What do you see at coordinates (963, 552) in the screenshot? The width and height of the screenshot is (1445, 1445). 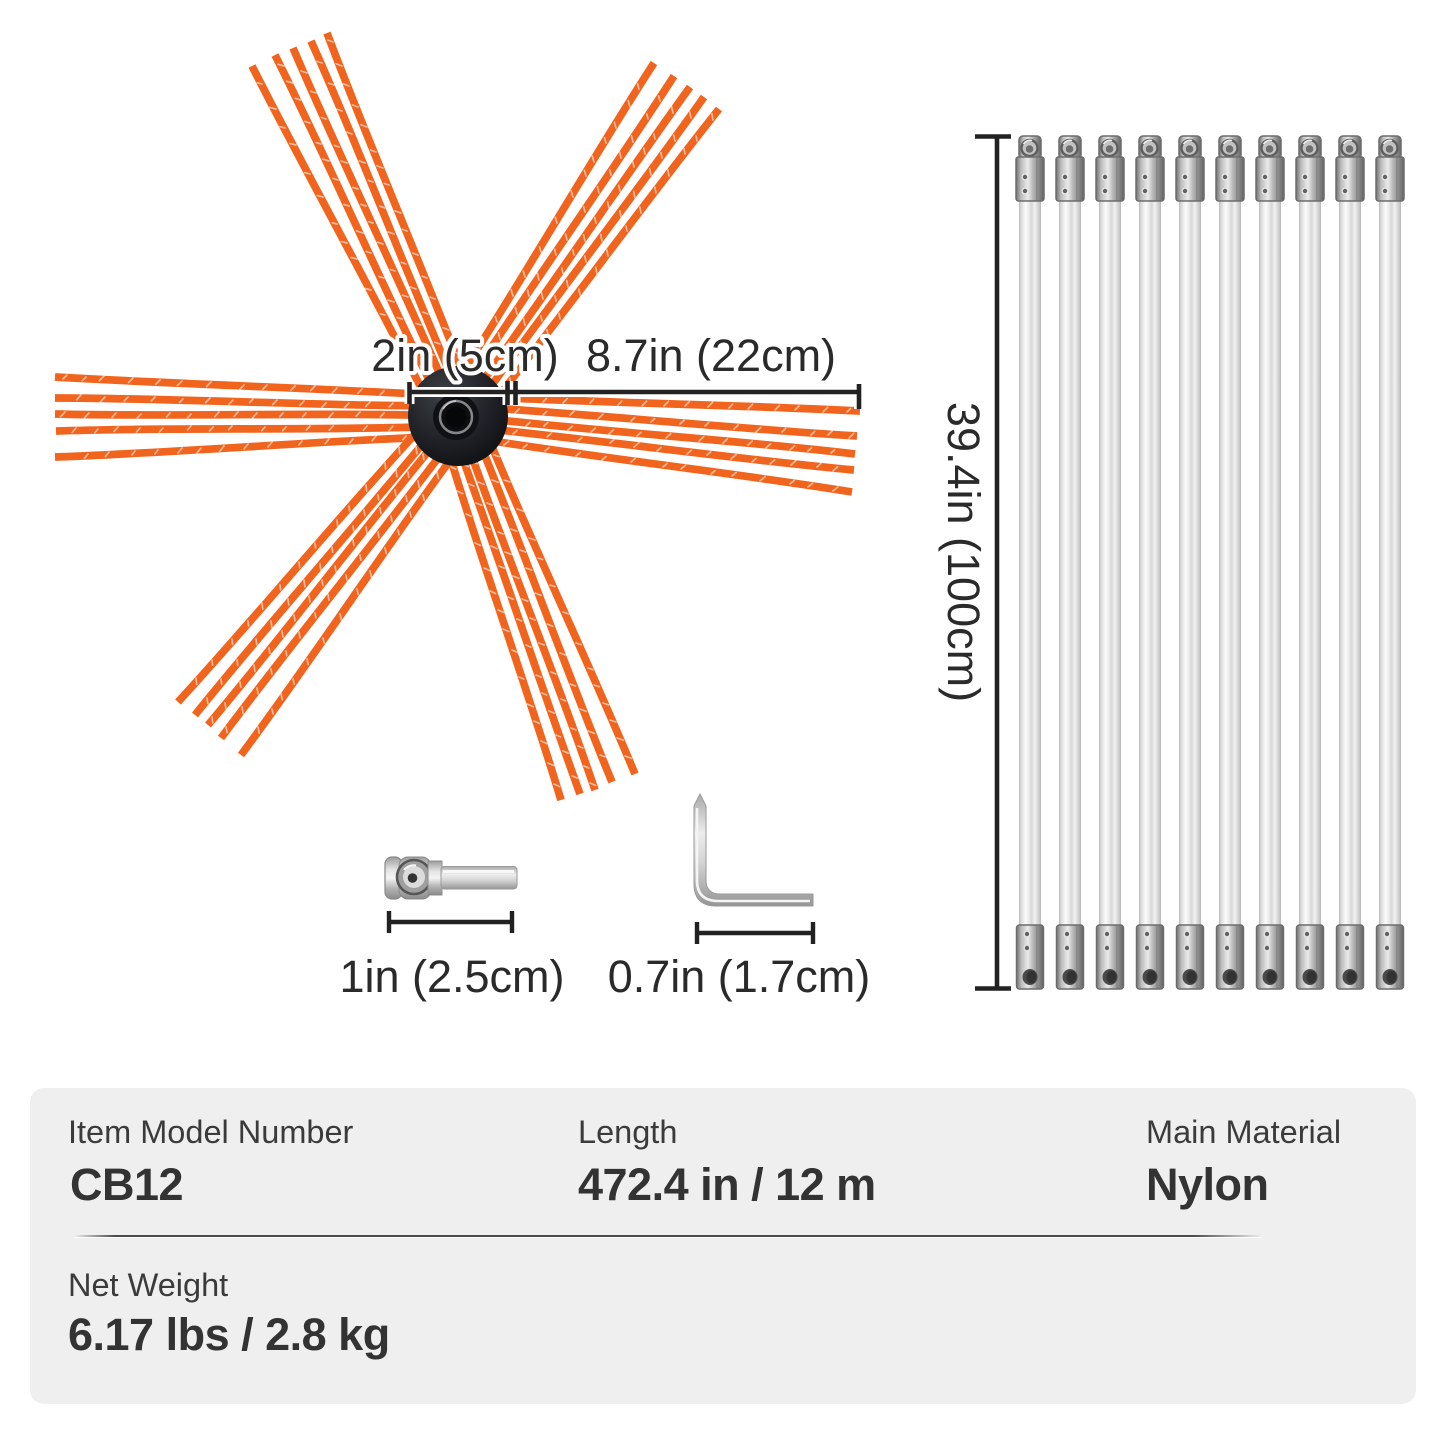 I see `svg-text: 39.4in (100cm)` at bounding box center [963, 552].